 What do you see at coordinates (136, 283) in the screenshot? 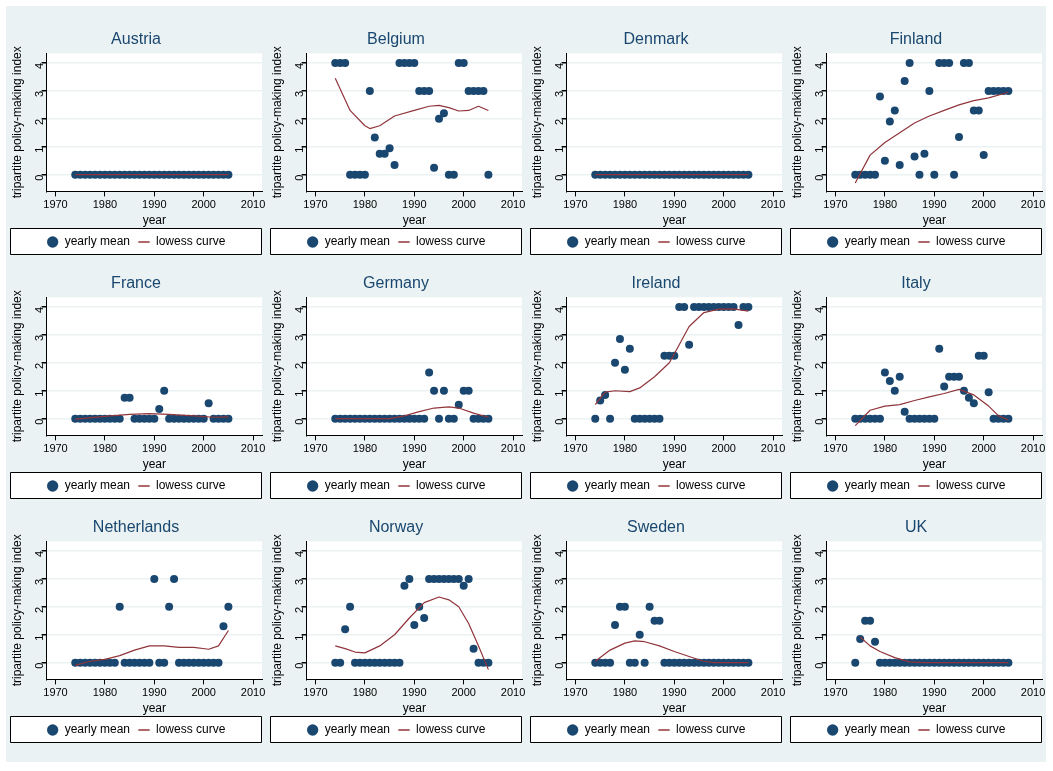
I see `chart-title: France` at bounding box center [136, 283].